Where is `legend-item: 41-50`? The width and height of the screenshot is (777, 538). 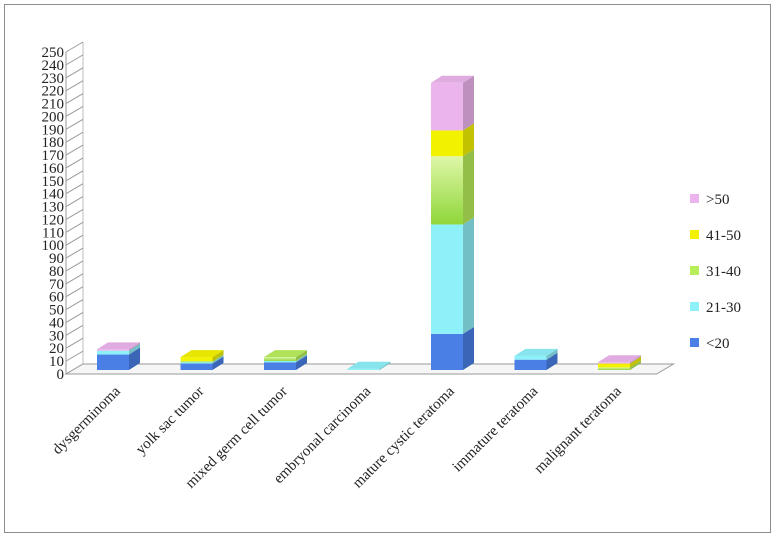 legend-item: 41-50 is located at coordinates (715, 236).